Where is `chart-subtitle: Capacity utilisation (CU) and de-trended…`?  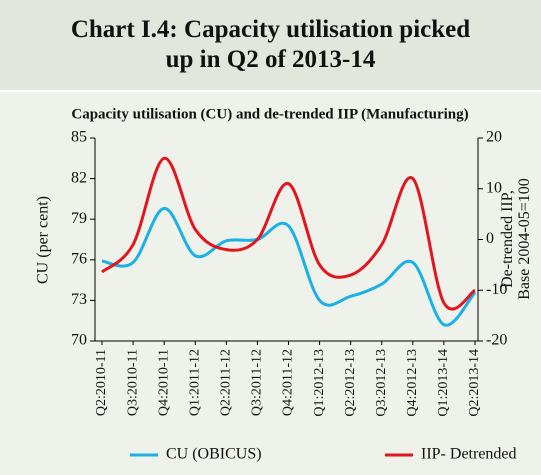 chart-subtitle: Capacity utilisation (CU) and de-trended… is located at coordinates (269, 114).